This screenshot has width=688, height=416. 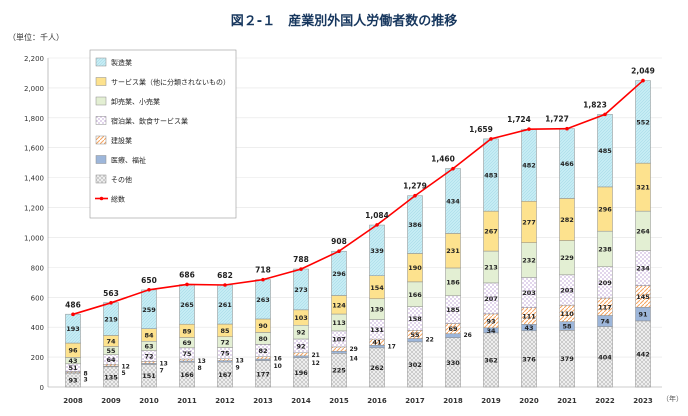 I want to click on y-axis-unit: （単位：千人）, so click(x=36, y=37).